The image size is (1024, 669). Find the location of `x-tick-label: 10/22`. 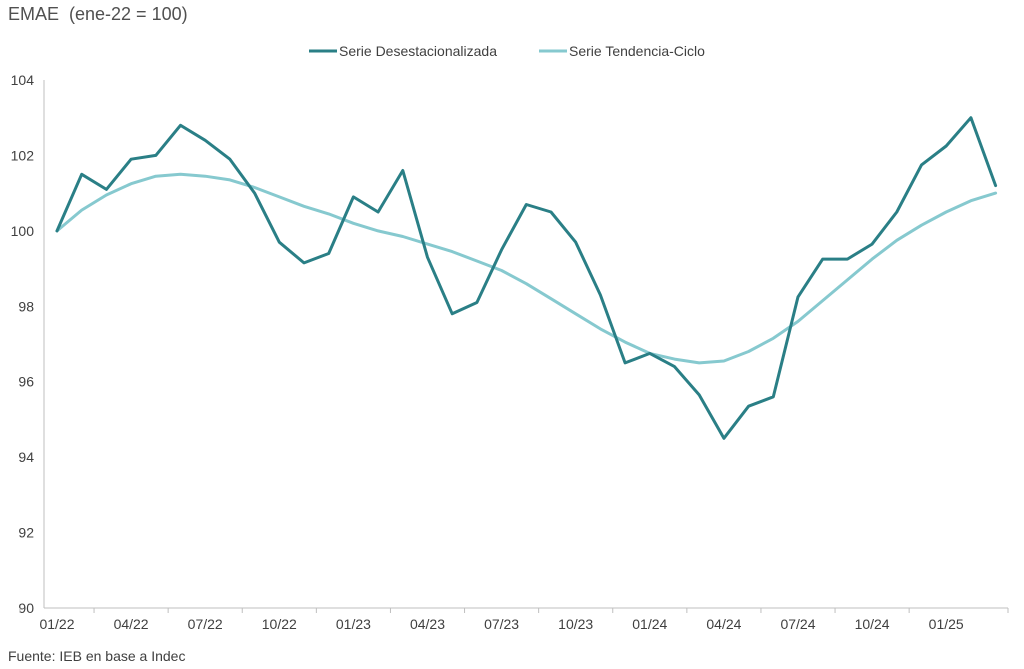

x-tick-label: 10/22 is located at coordinates (279, 624).